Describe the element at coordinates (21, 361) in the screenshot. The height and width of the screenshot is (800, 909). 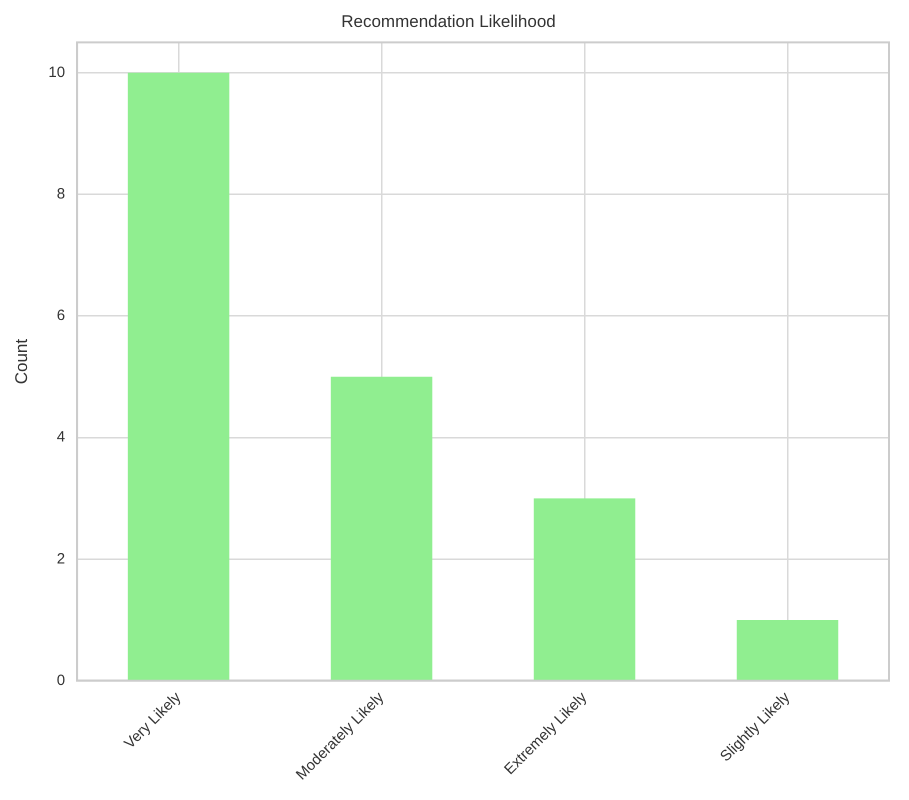
I see `y-axis-title: Count` at that location.